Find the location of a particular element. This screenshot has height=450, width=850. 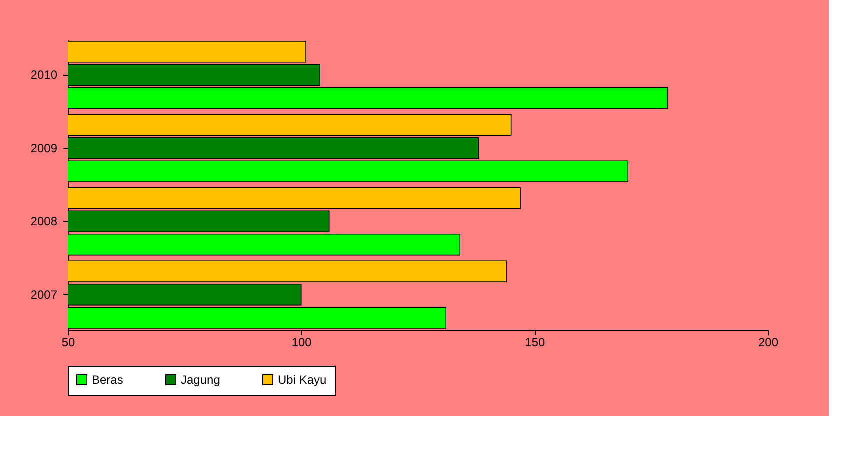

x-tick-label: 100 is located at coordinates (302, 343).